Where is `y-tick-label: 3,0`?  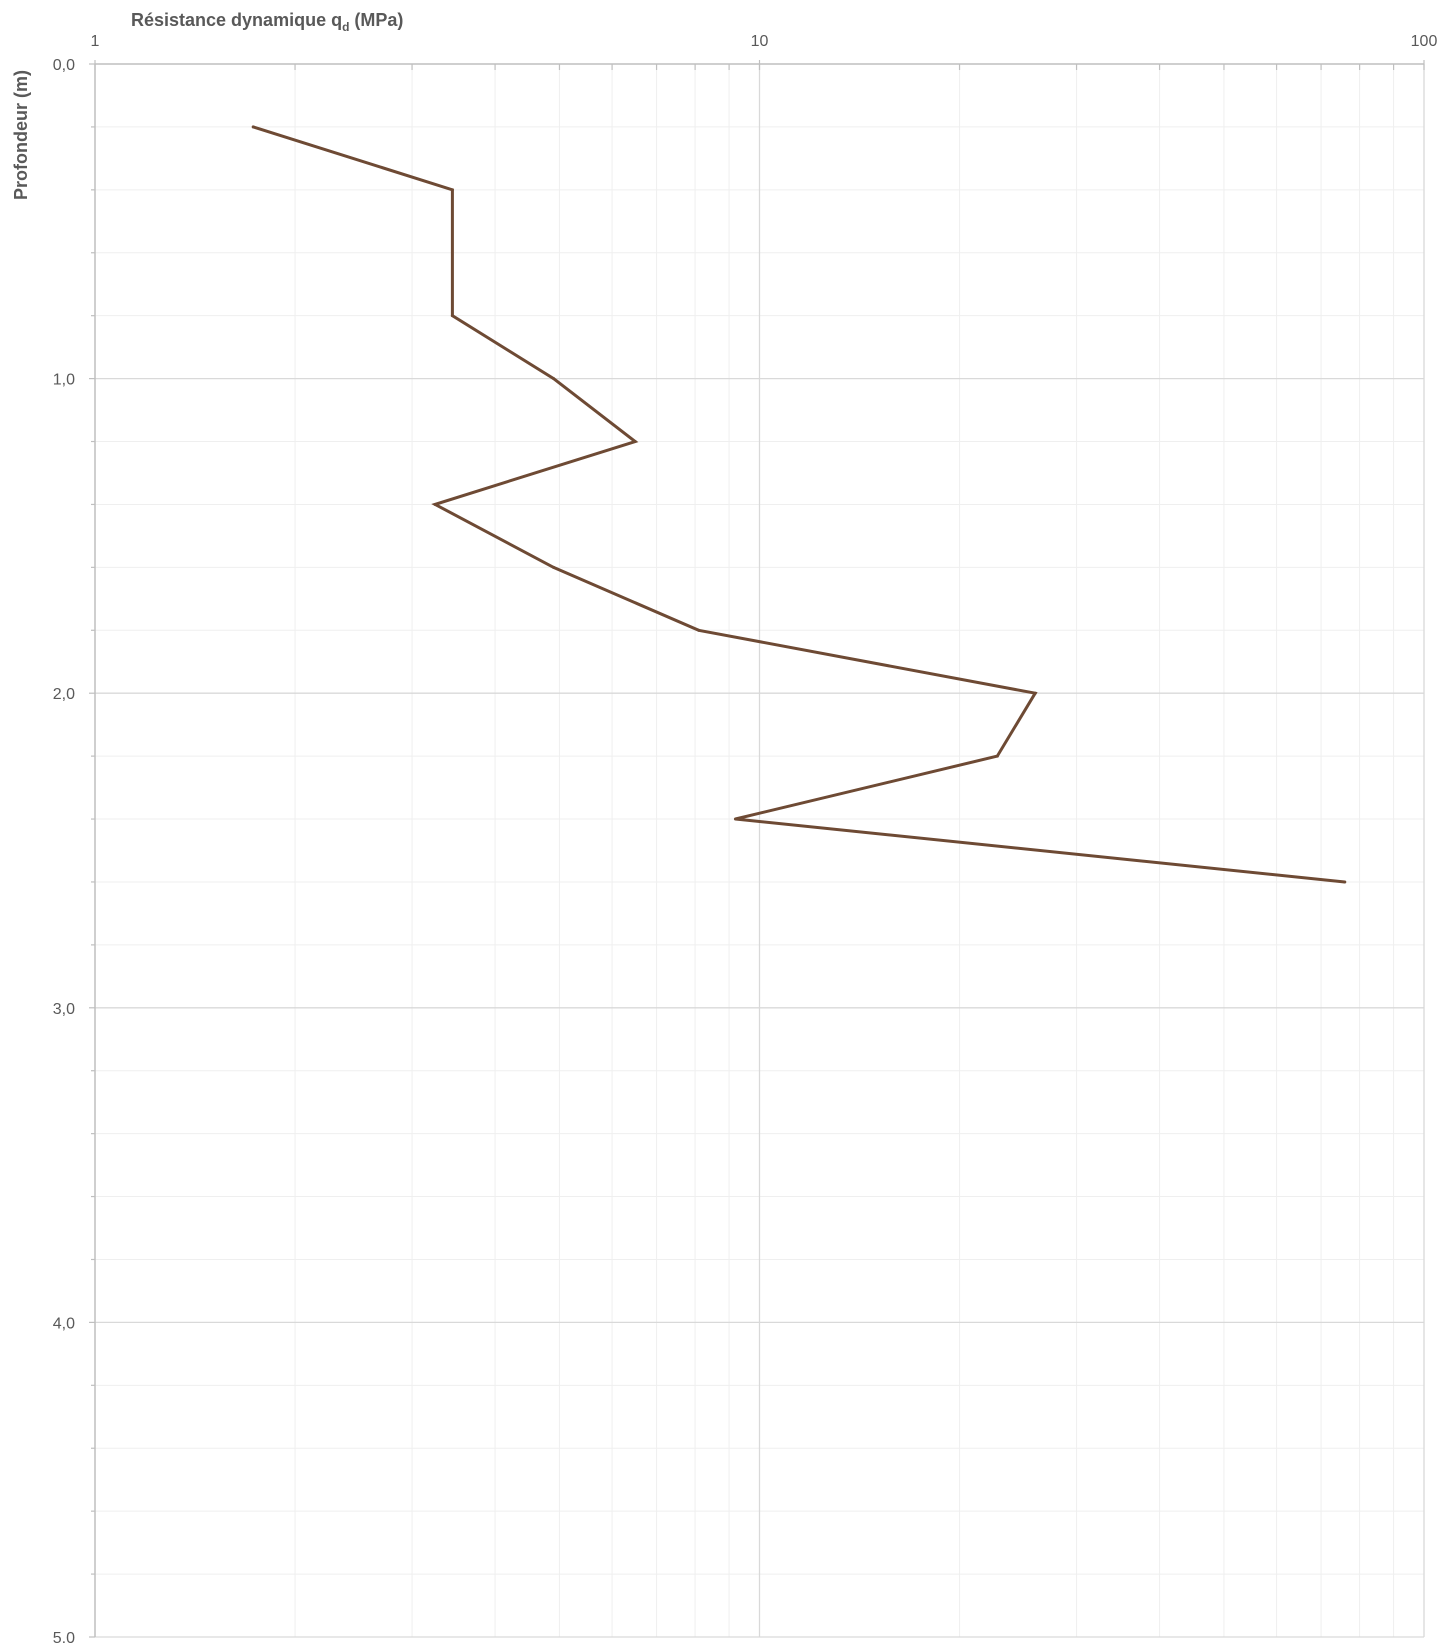
y-tick-label: 3,0 is located at coordinates (64, 1009).